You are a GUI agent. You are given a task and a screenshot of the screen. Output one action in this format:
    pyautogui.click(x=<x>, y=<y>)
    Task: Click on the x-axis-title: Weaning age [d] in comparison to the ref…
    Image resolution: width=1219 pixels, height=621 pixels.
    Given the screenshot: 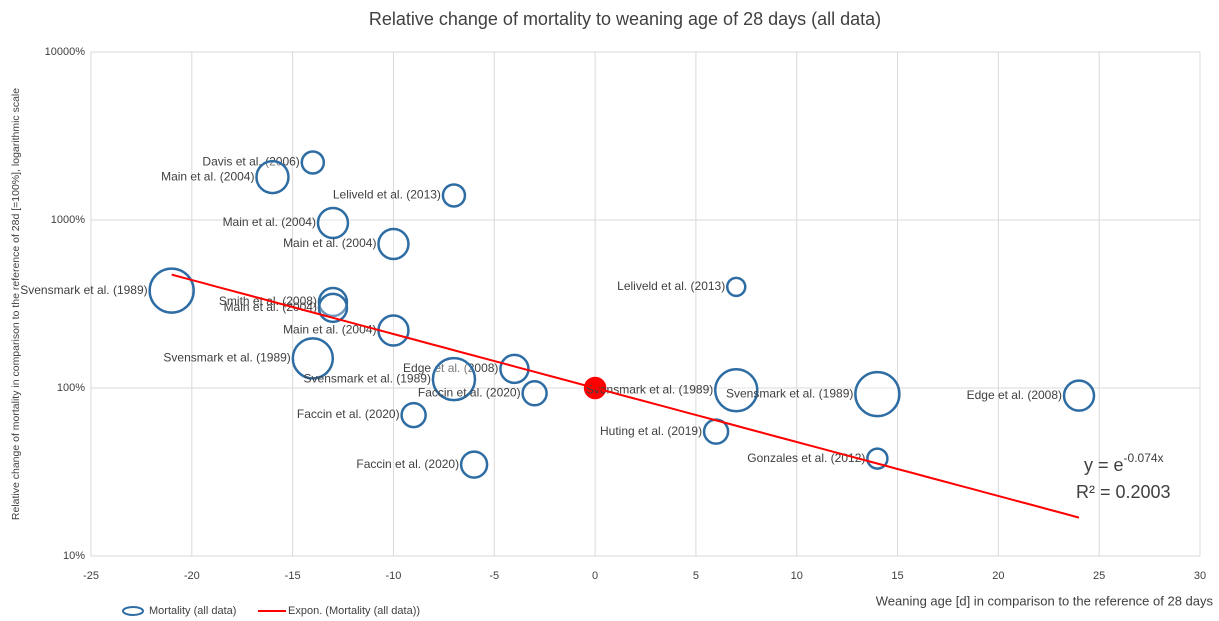 What is the action you would take?
    pyautogui.click(x=1045, y=600)
    